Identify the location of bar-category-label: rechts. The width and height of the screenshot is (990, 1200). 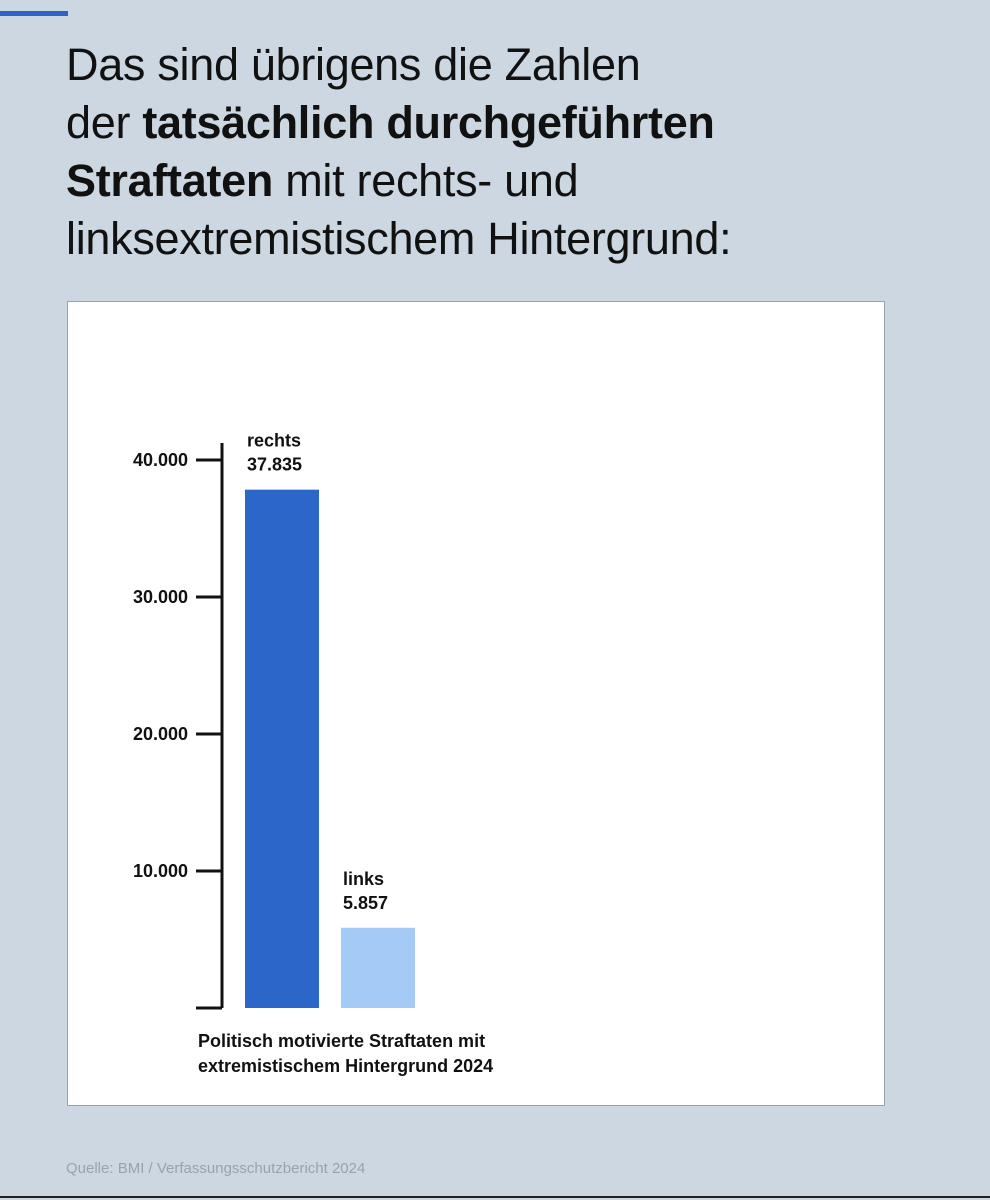
(274, 441).